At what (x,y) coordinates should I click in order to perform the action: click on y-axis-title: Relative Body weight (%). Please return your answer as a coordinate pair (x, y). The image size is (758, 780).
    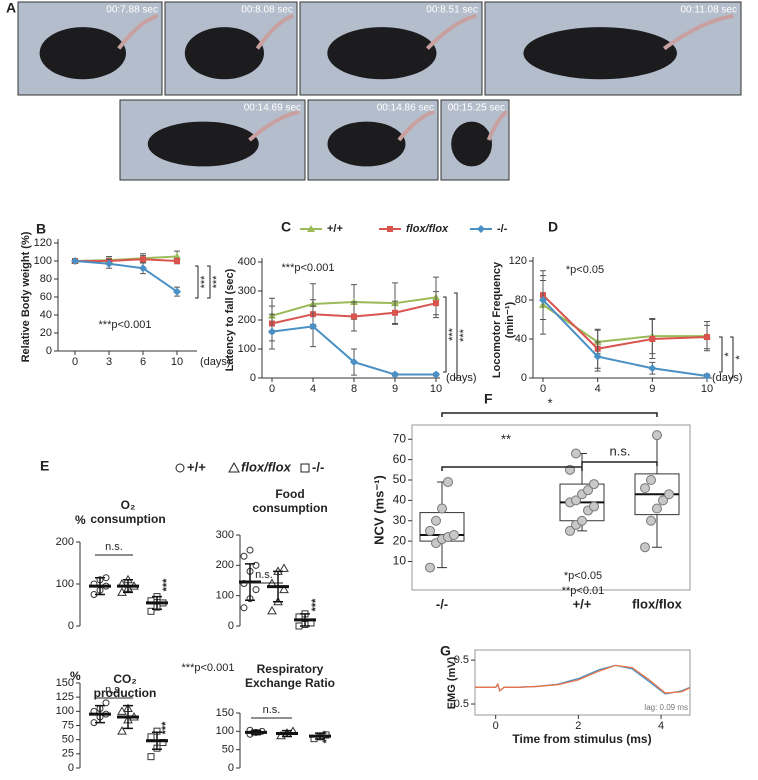
    Looking at the image, I should click on (26, 296).